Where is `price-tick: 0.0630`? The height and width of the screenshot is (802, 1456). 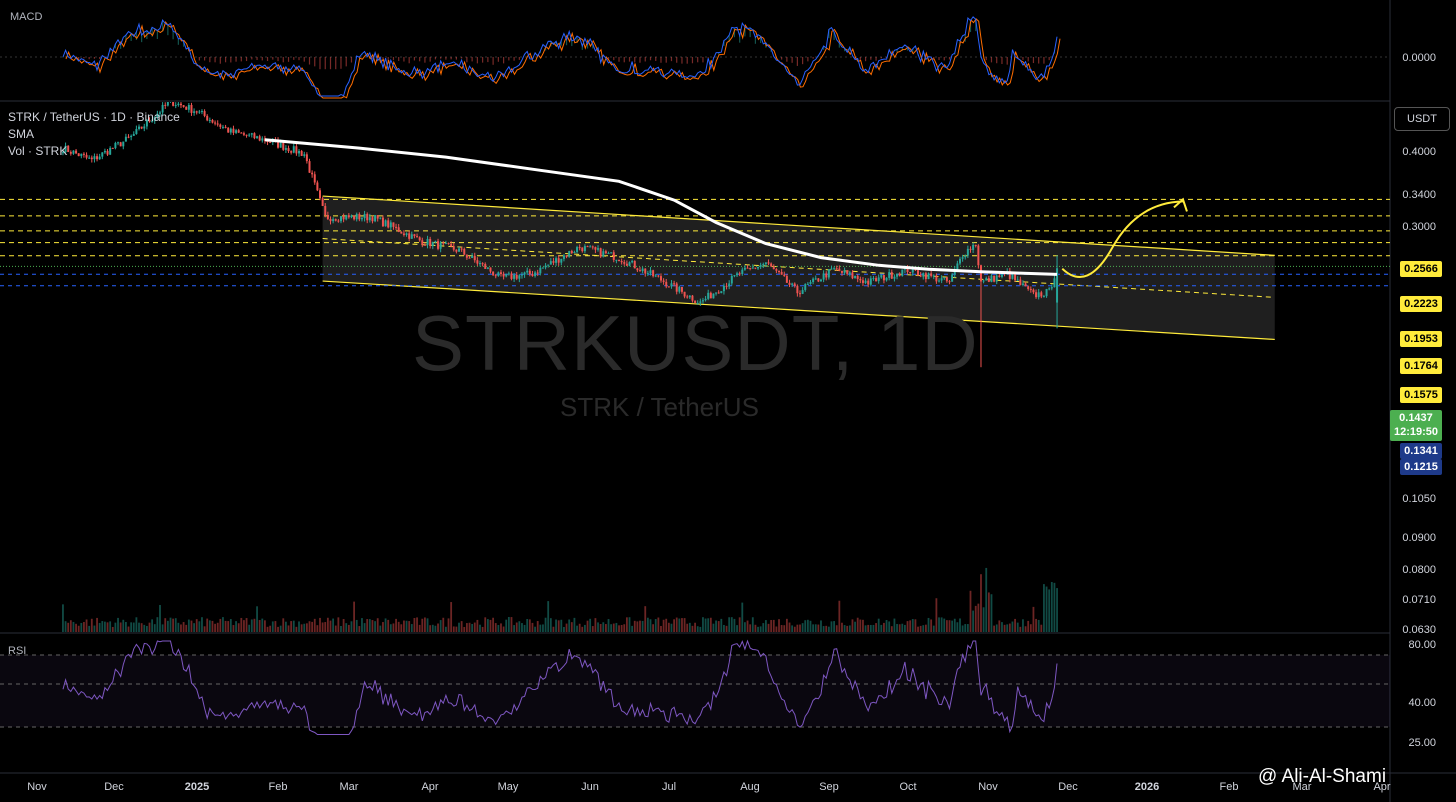 price-tick: 0.0630 is located at coordinates (1419, 630).